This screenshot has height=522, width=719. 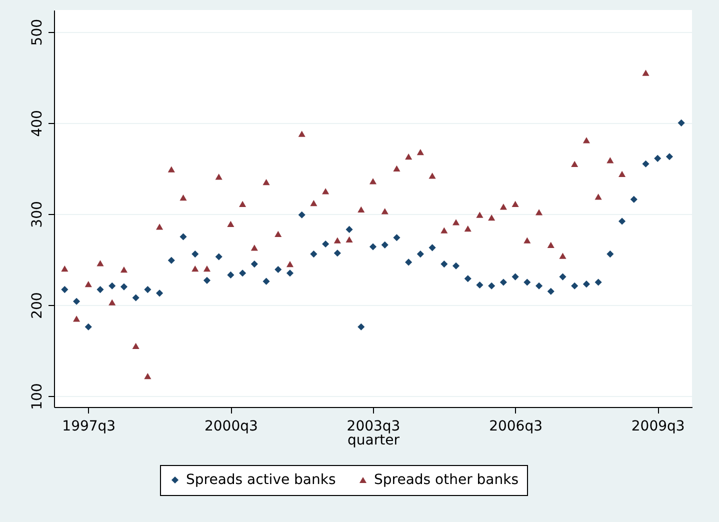 What do you see at coordinates (373, 426) in the screenshot?
I see `x-tick-label: 2003q3` at bounding box center [373, 426].